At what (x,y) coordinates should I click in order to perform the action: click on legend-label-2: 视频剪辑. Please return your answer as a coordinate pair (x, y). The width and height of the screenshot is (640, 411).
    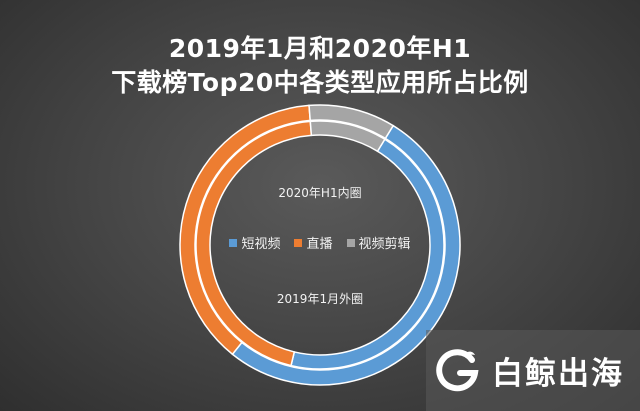
    Looking at the image, I should click on (384, 244).